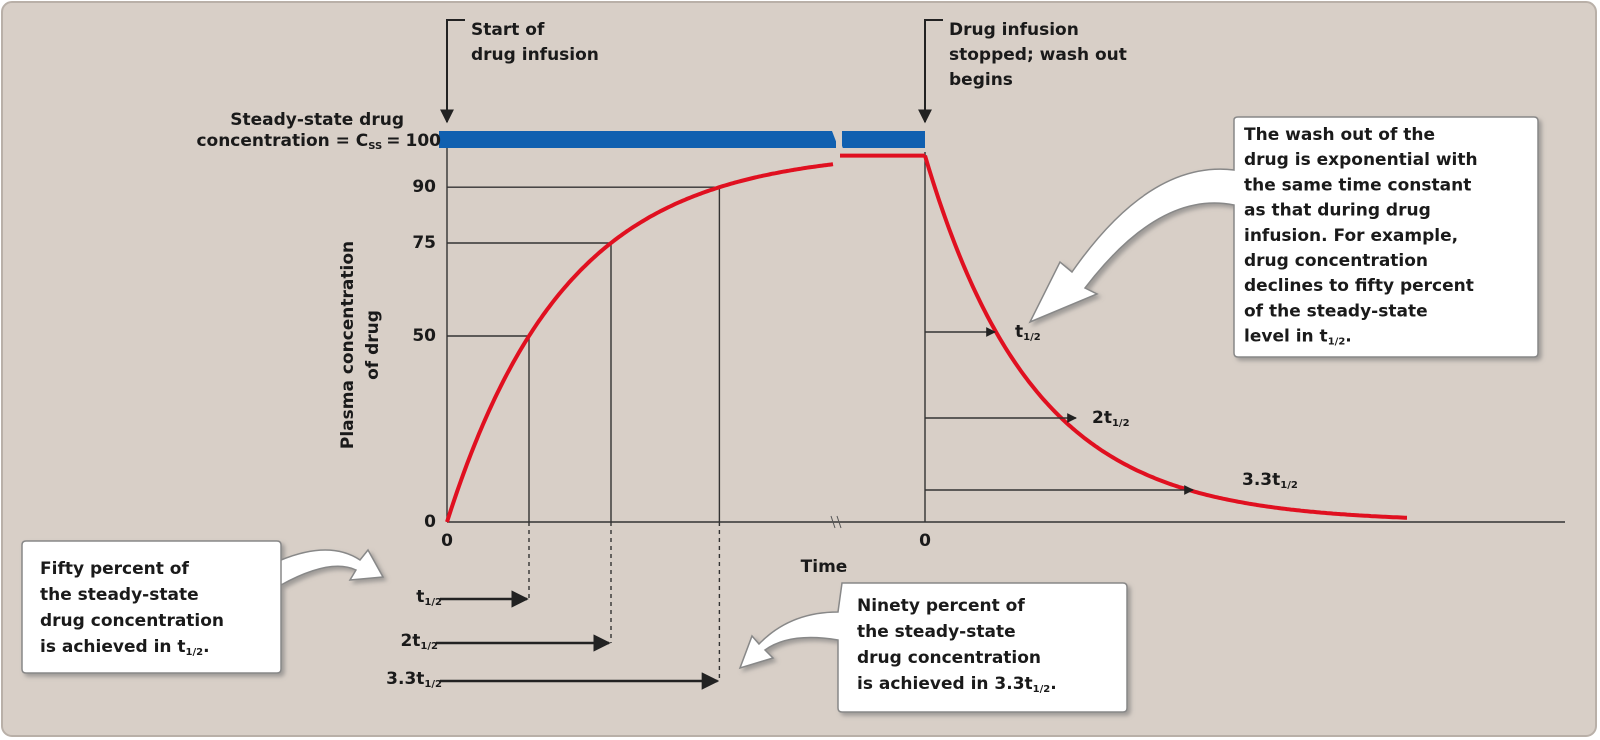  Describe the element at coordinates (508, 30) in the screenshot. I see `annotation: Start of` at that location.